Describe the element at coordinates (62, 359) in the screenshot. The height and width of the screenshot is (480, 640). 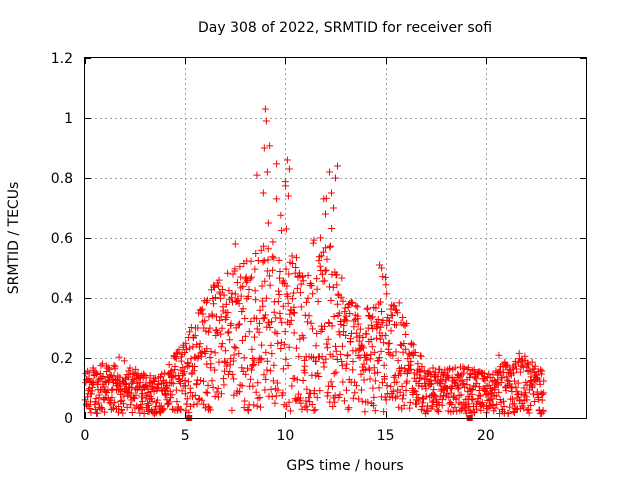
I see `y-tick-label: 0.2` at that location.